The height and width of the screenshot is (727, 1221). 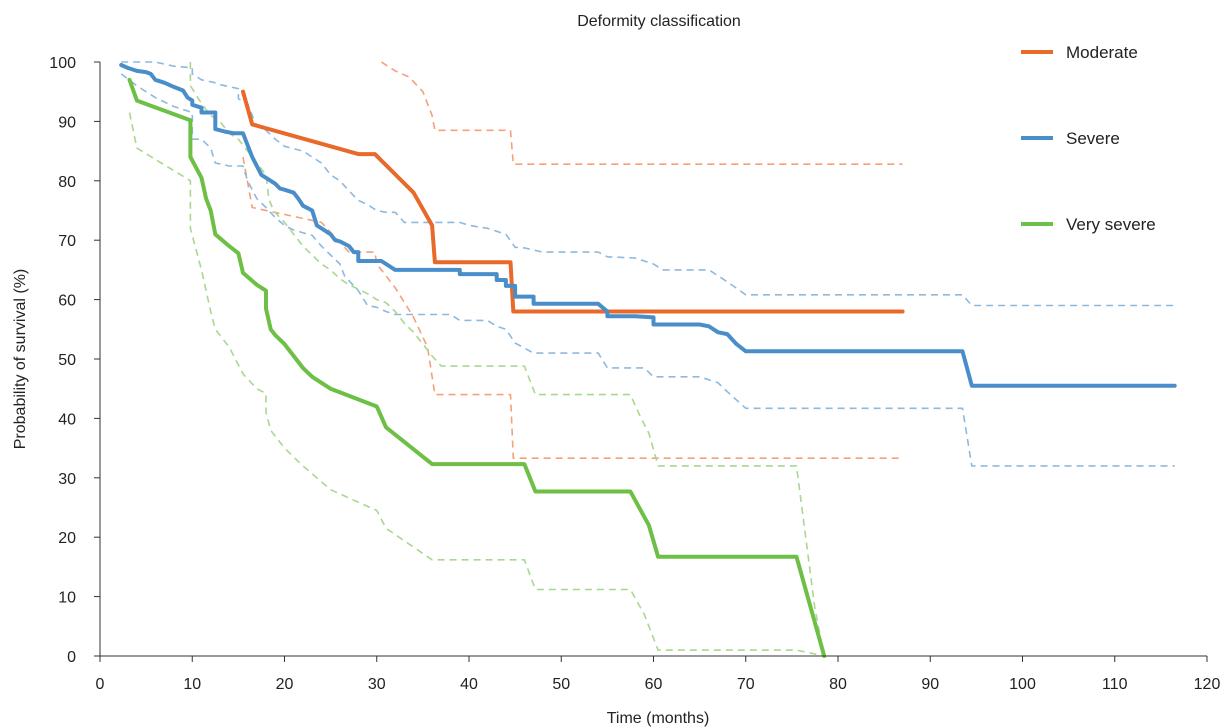 What do you see at coordinates (67, 538) in the screenshot?
I see `y-tick-label: 20` at bounding box center [67, 538].